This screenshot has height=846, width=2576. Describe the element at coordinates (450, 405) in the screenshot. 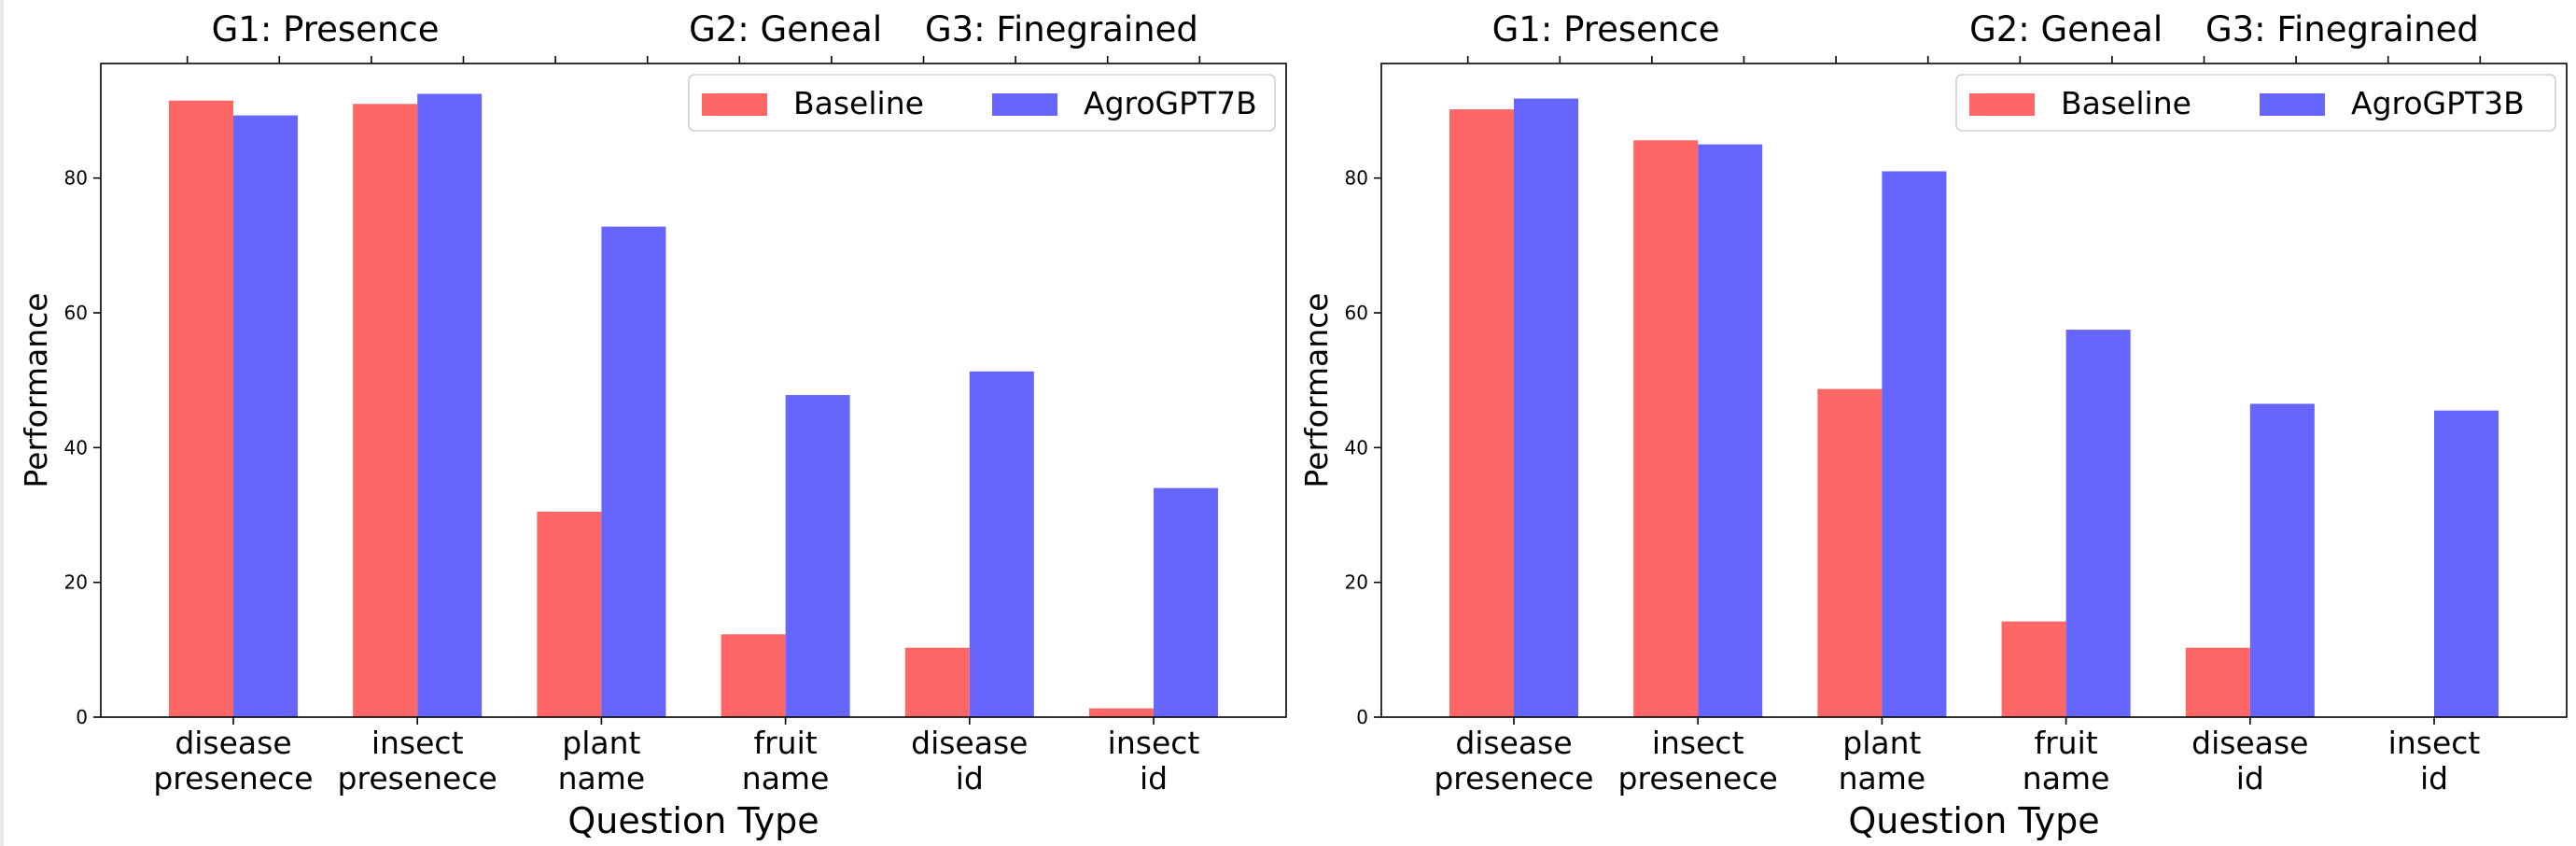

I see `bar-agrogpt7b-insect-presenece` at that location.